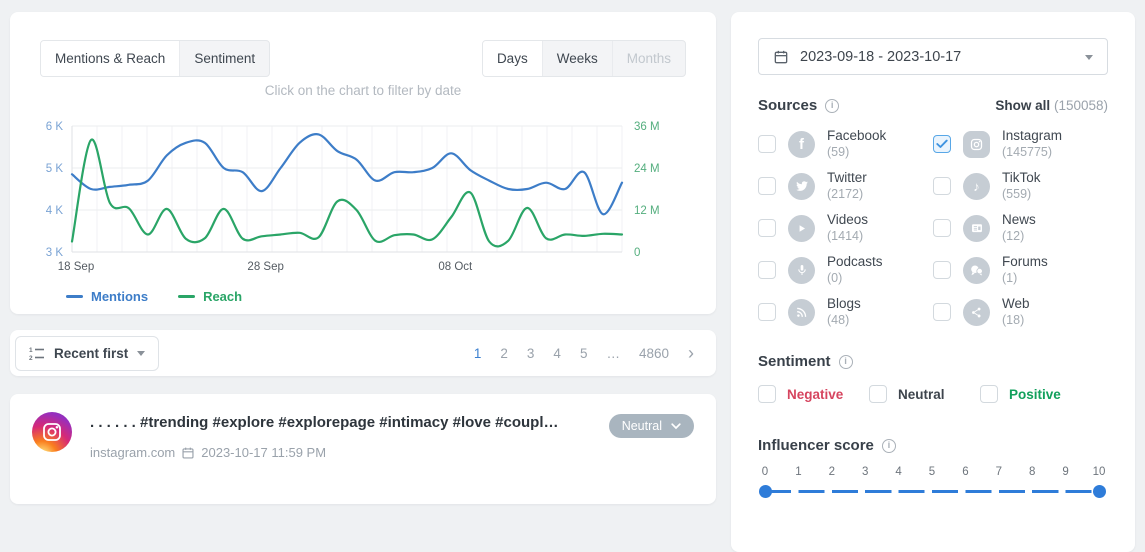  I want to click on legend-swatch, so click(74, 296).